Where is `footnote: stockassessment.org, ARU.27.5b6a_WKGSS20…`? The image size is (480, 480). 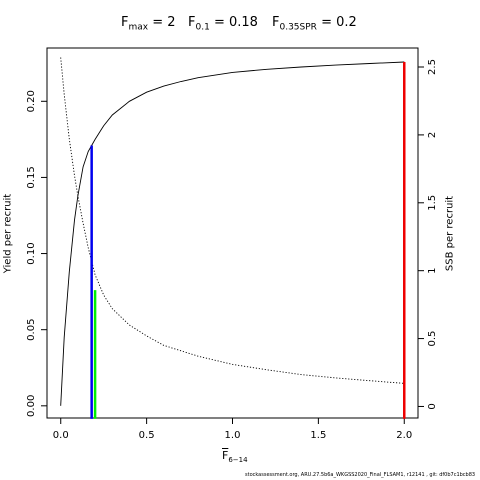 footnote: stockassessment.org, ARU.27.5b6a_WKGSS20… is located at coordinates (360, 475).